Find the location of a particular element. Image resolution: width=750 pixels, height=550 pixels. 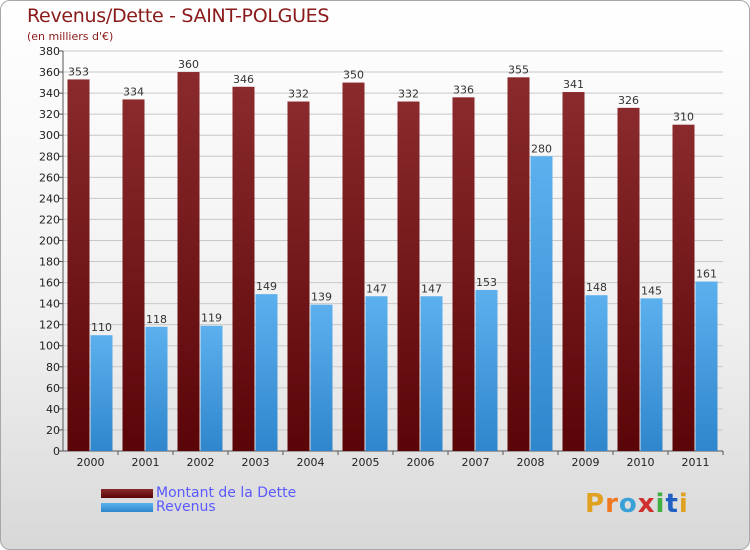

legend-swatch-revenus is located at coordinates (127, 507).